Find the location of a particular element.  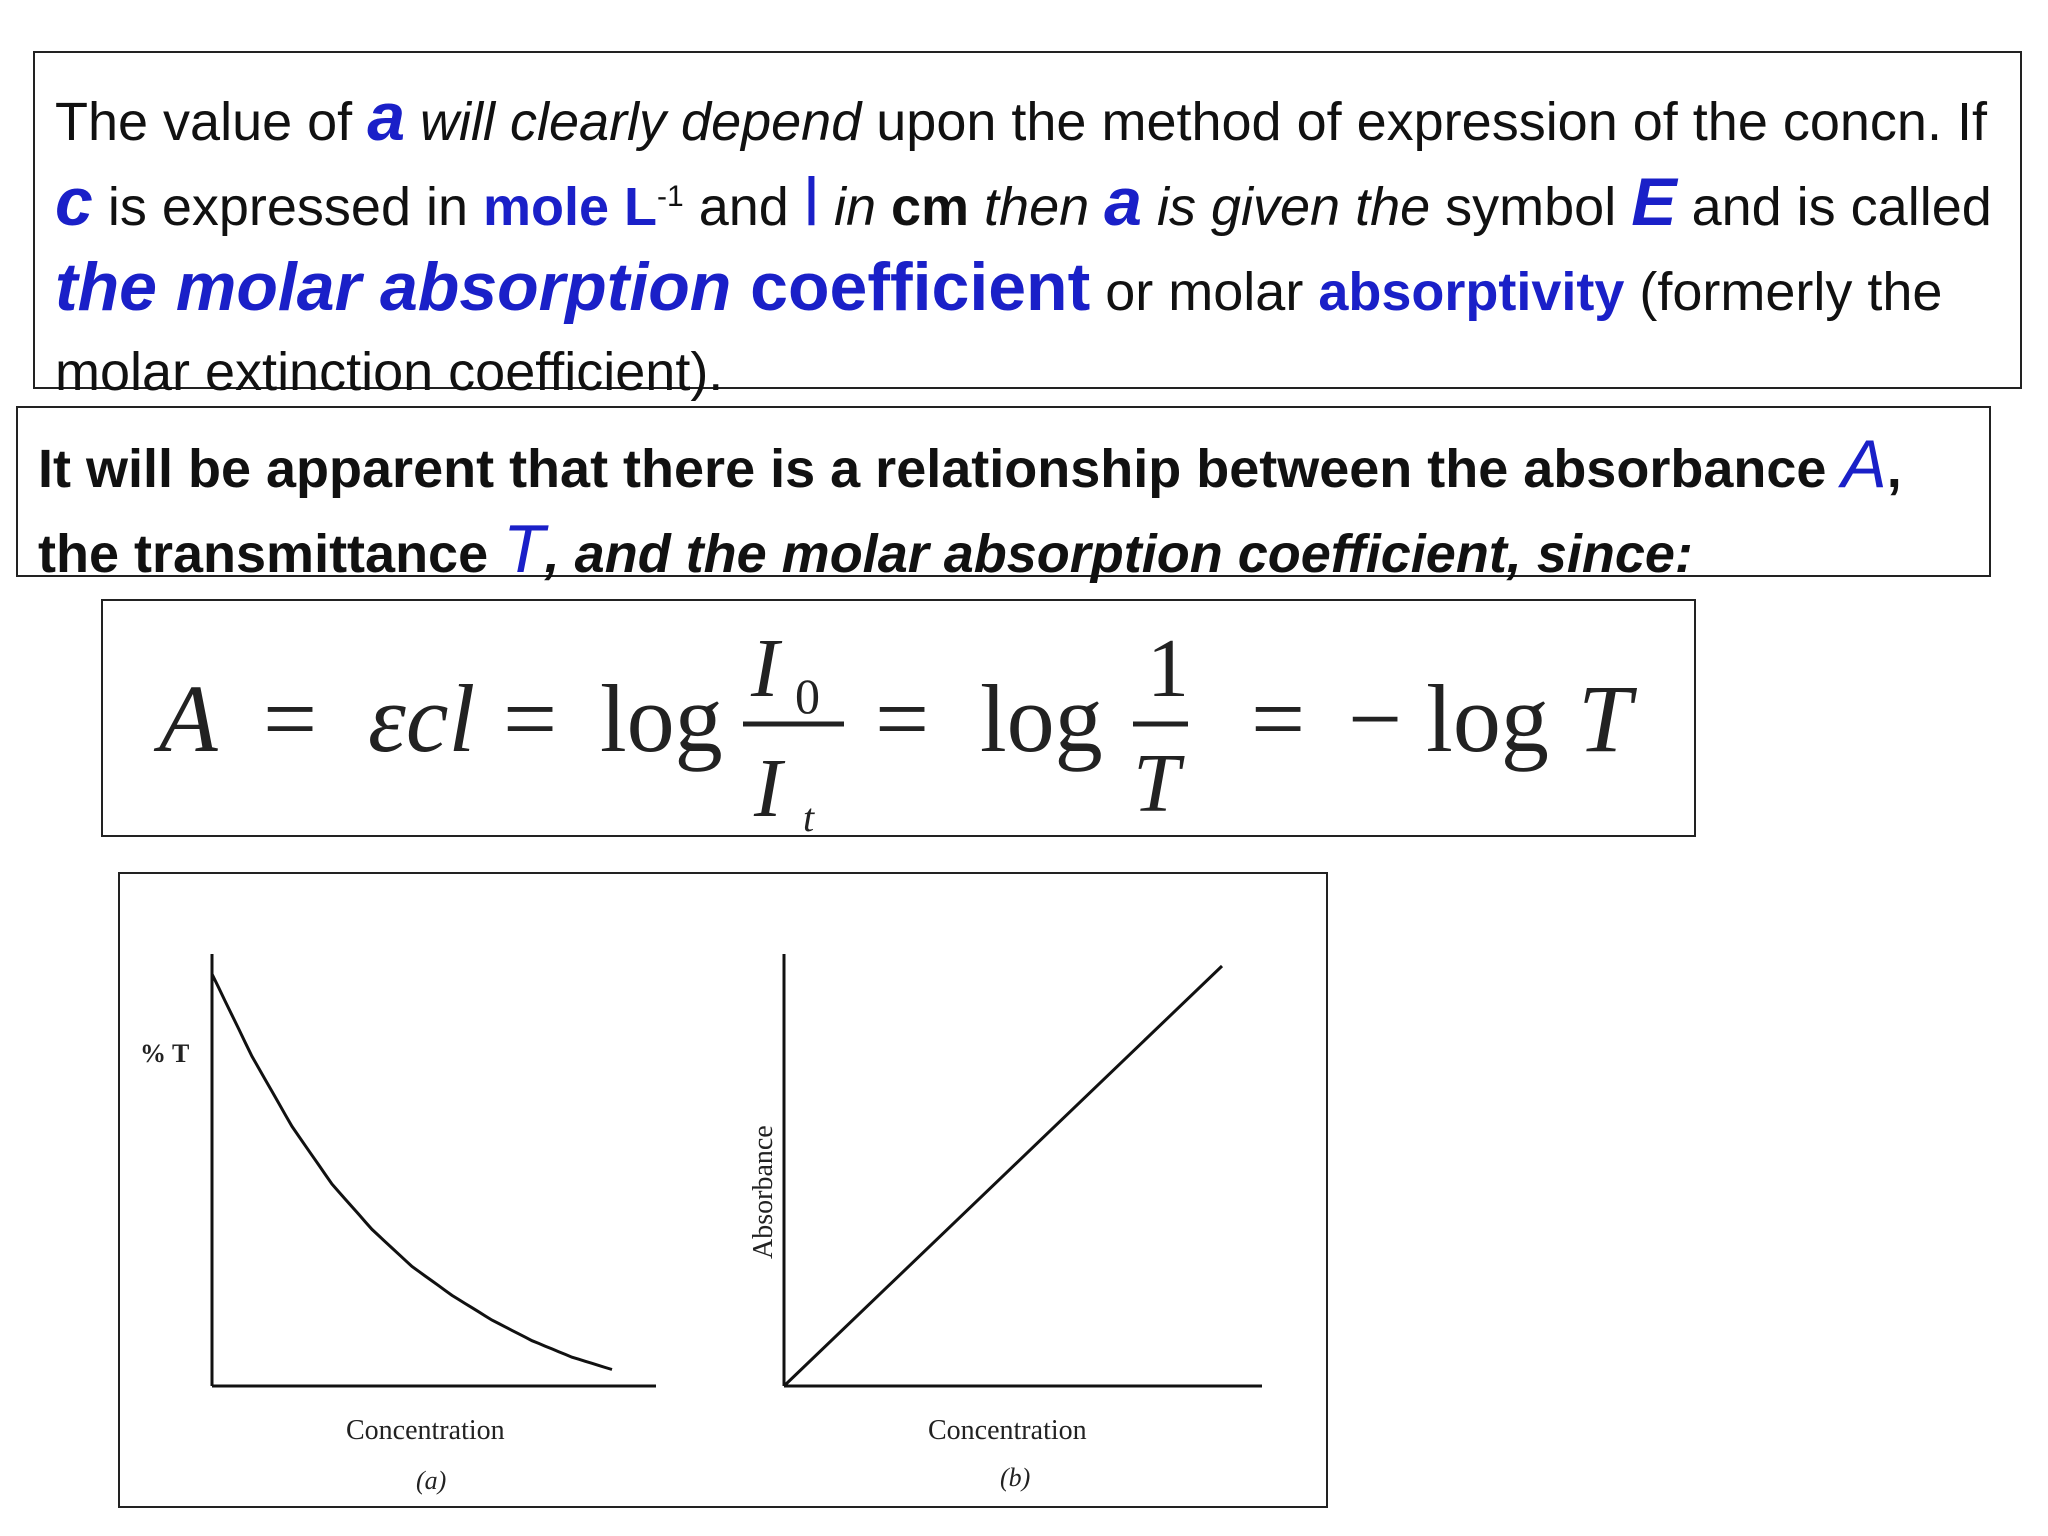

text-run: The value of is located at coordinates (211, 122).